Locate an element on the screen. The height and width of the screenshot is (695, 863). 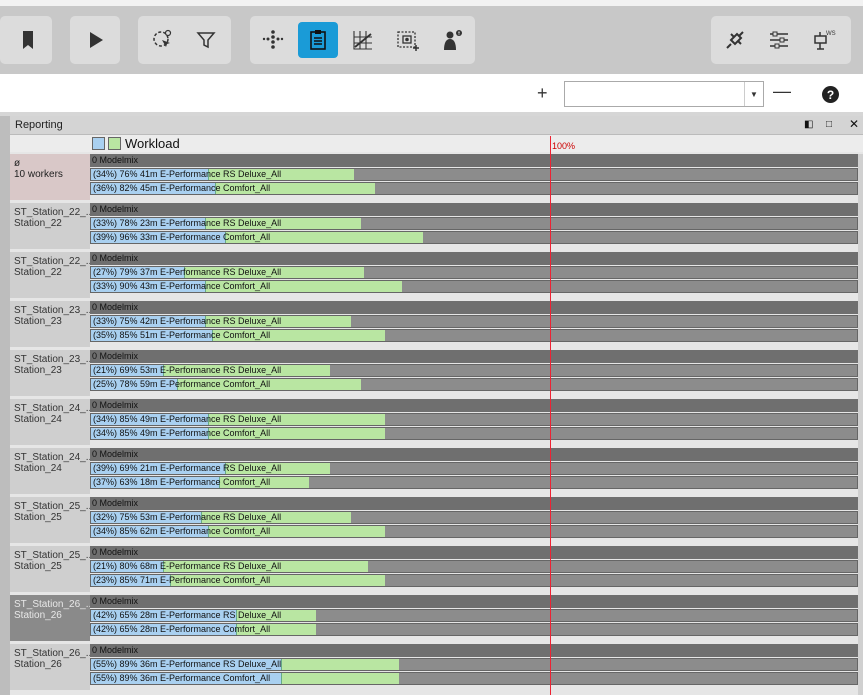
product-workload-row: (23%) 85% 71m E-Performance Comfort_All is located at coordinates (474, 580).